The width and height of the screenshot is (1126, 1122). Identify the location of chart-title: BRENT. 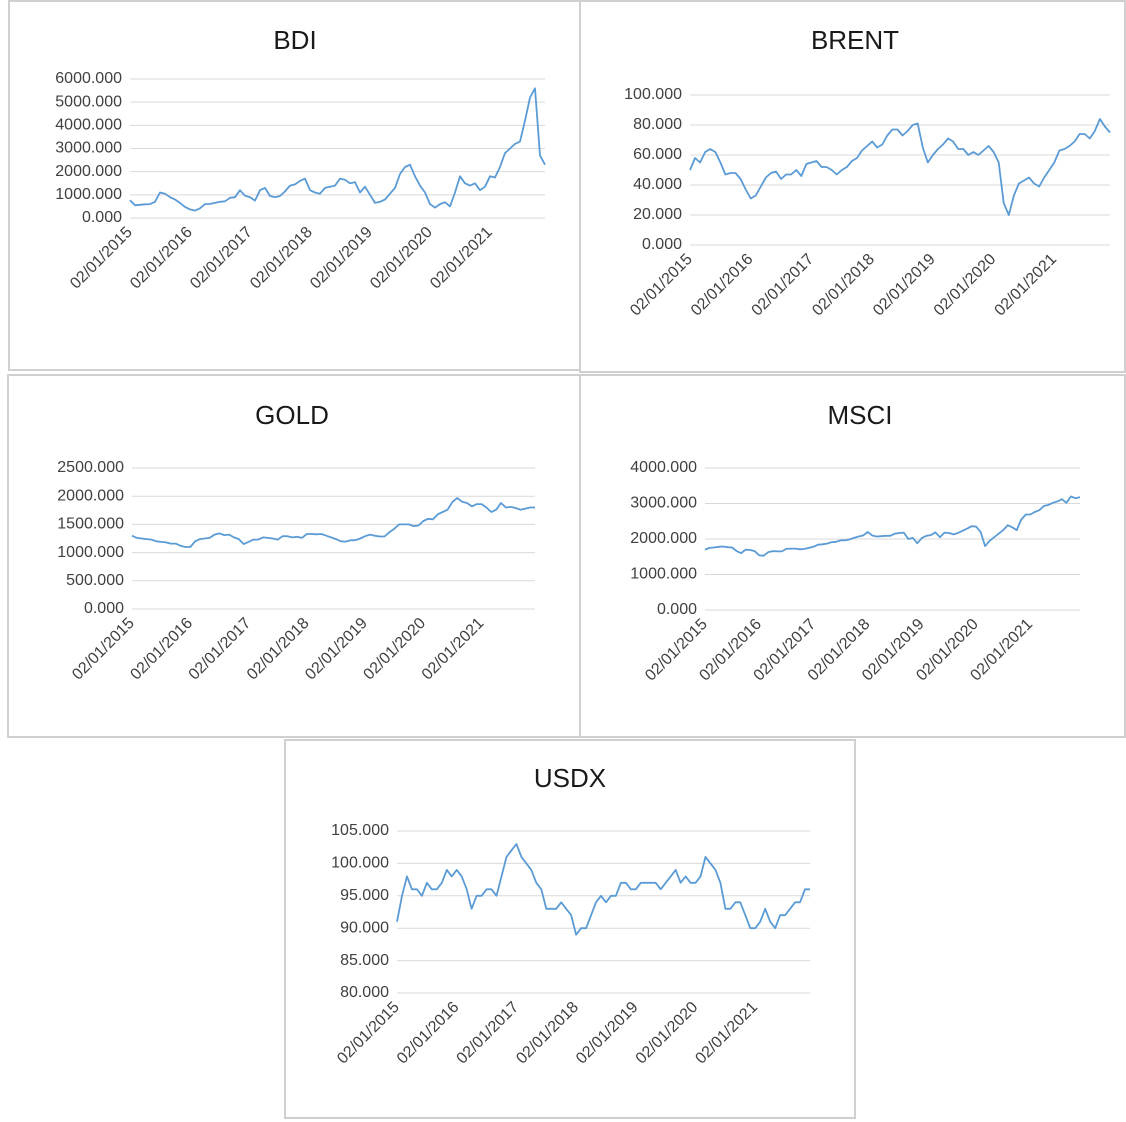
(855, 40).